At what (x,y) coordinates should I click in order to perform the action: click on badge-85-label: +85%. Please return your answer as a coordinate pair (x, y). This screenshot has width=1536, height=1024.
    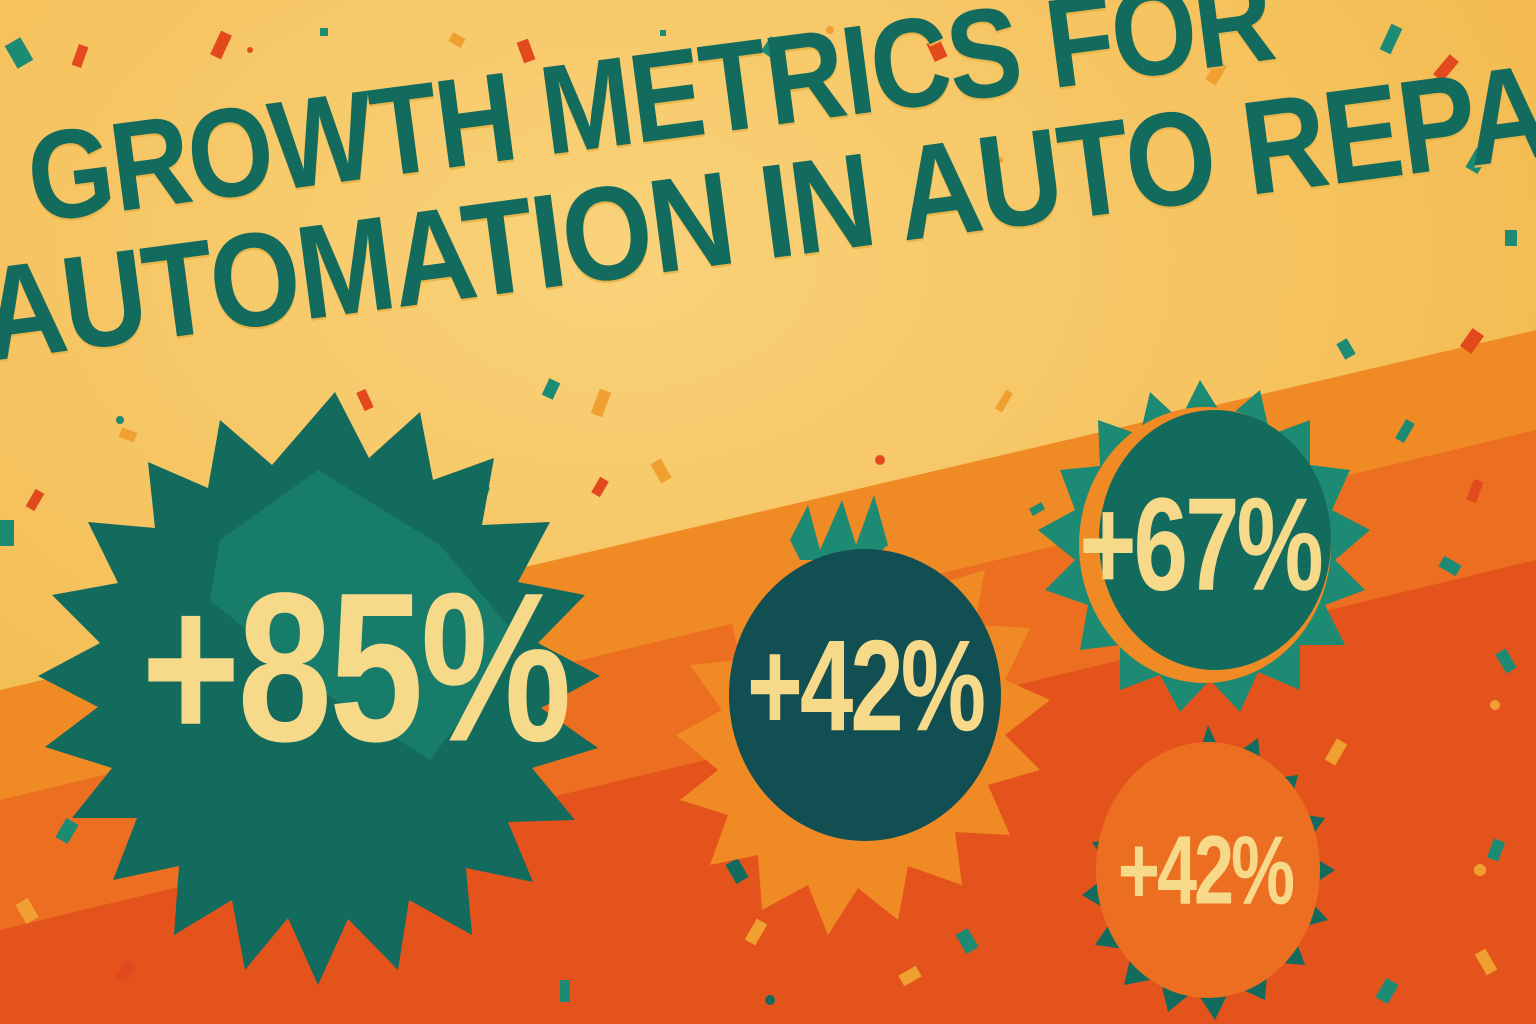
    Looking at the image, I should click on (356, 668).